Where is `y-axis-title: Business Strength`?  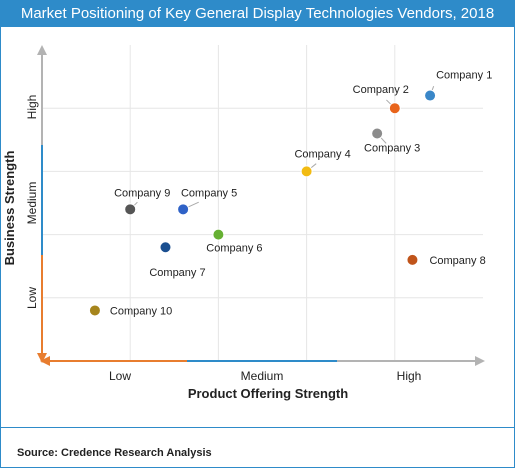 y-axis-title: Business Strength is located at coordinates (9, 208).